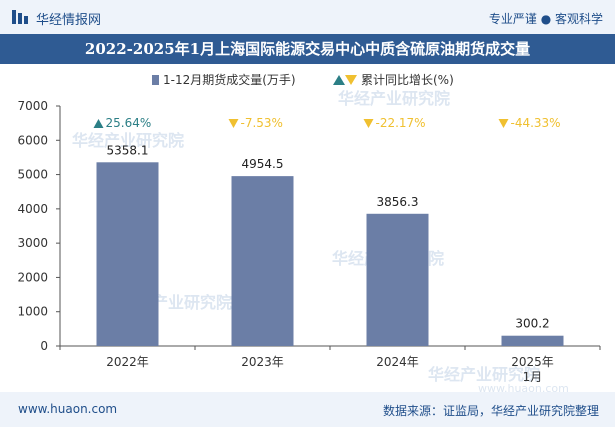 This screenshot has height=427, width=615. I want to click on y-tick-label: 2000, so click(32, 277).